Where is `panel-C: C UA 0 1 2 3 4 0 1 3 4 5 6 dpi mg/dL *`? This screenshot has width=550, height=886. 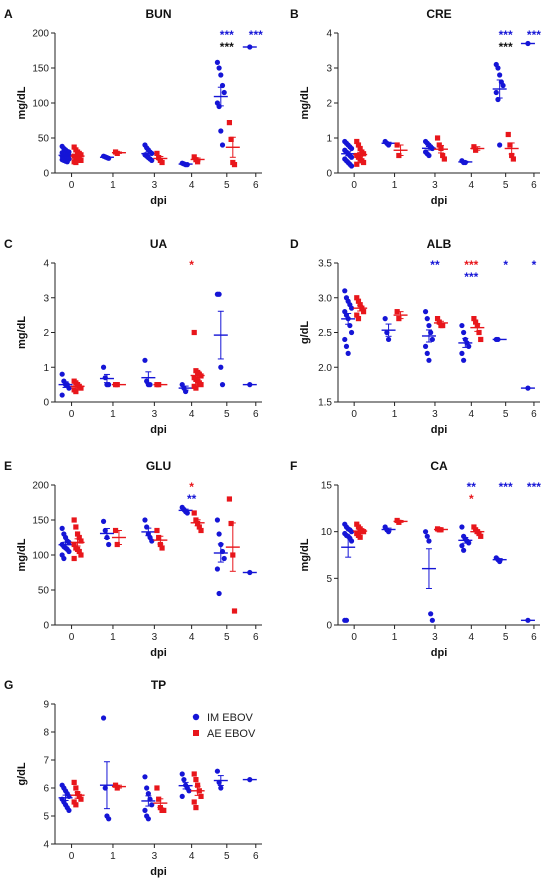 panel-C: C UA 0 1 2 3 4 0 1 3 4 5 6 dpi mg/dL * is located at coordinates (133, 336).